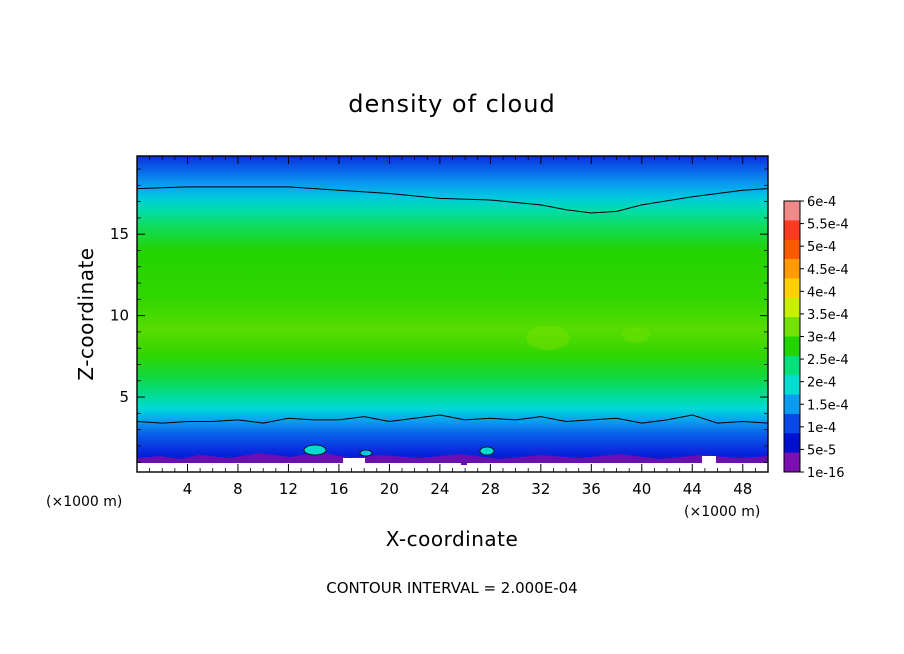 Image resolution: width=904 pixels, height=654 pixels. I want to click on x-axis-unit-left: (×1000 m), so click(84, 502).